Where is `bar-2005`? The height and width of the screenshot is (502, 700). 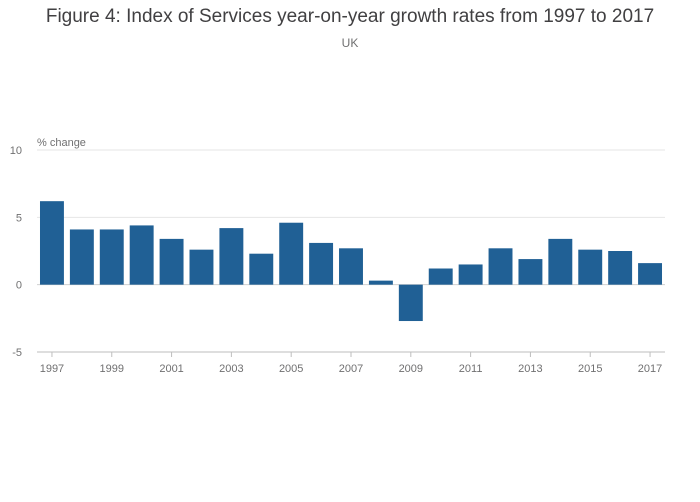 bar-2005 is located at coordinates (291, 253).